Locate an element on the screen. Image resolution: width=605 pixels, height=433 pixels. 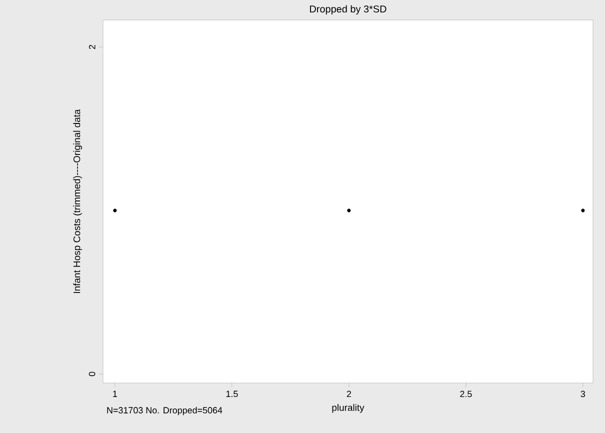
x-axis-title: plurality is located at coordinates (348, 408).